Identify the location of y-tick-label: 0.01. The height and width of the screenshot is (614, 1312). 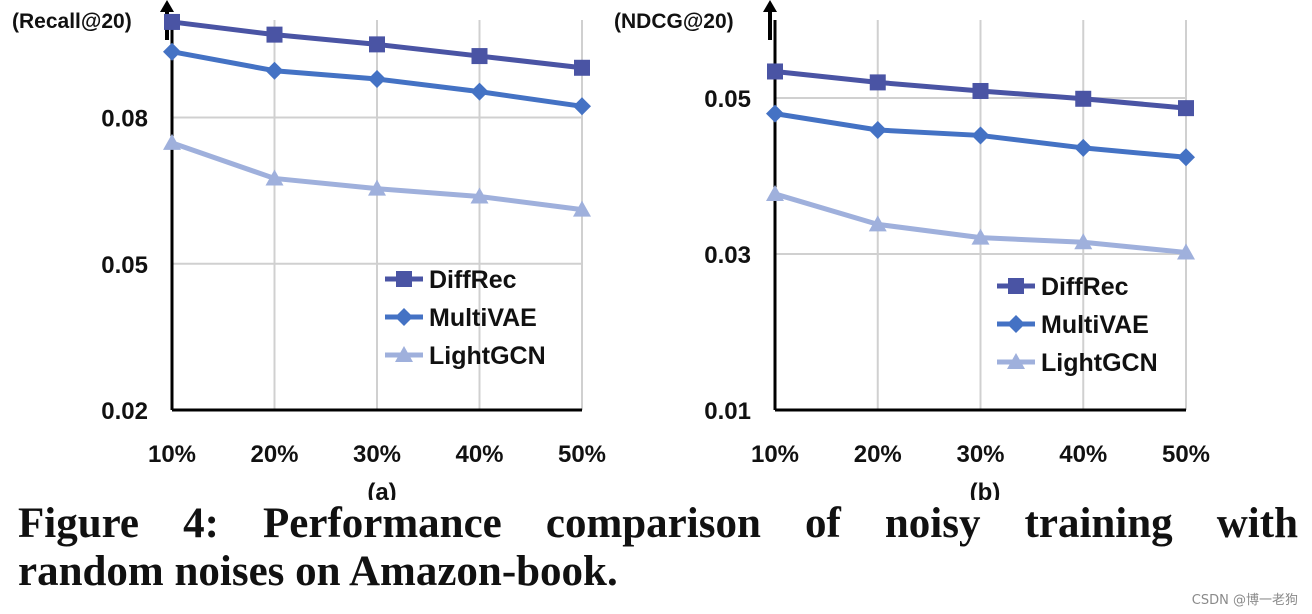
(727, 411).